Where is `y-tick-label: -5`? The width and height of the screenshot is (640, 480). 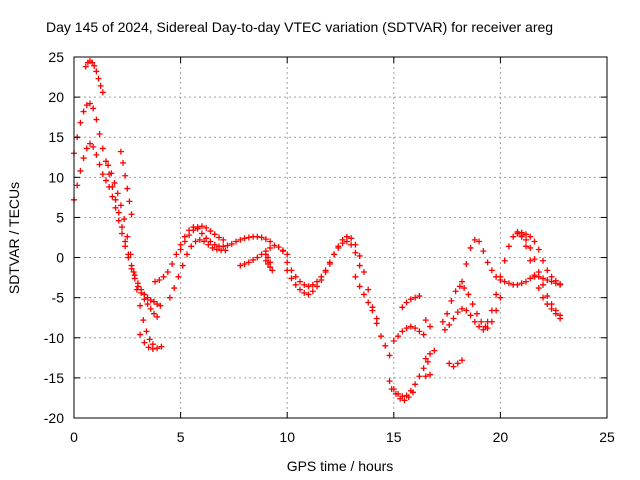 y-tick-label: -5 is located at coordinates (58, 298).